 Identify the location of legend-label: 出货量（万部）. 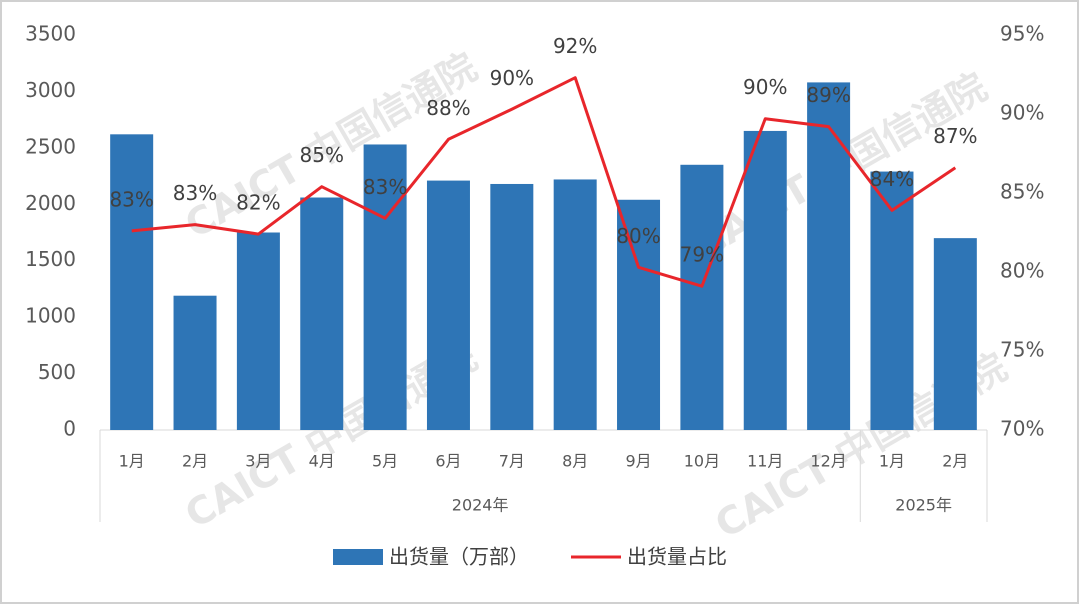
(459, 557).